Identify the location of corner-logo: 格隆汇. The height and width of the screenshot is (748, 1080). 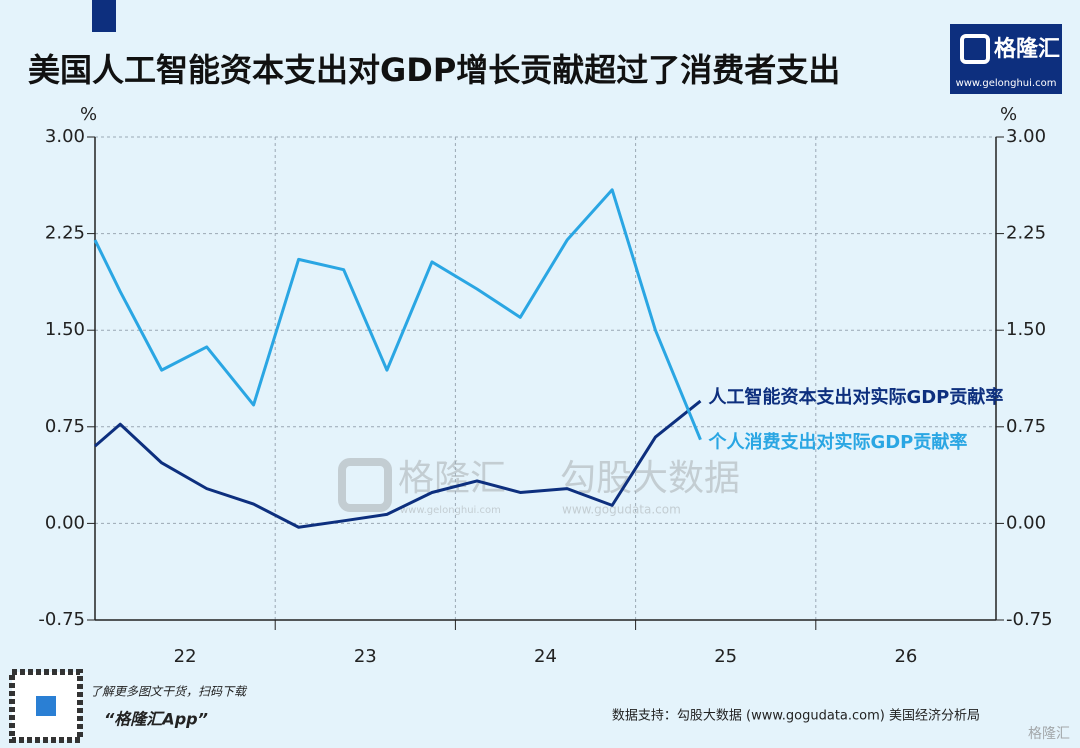
(1049, 734).